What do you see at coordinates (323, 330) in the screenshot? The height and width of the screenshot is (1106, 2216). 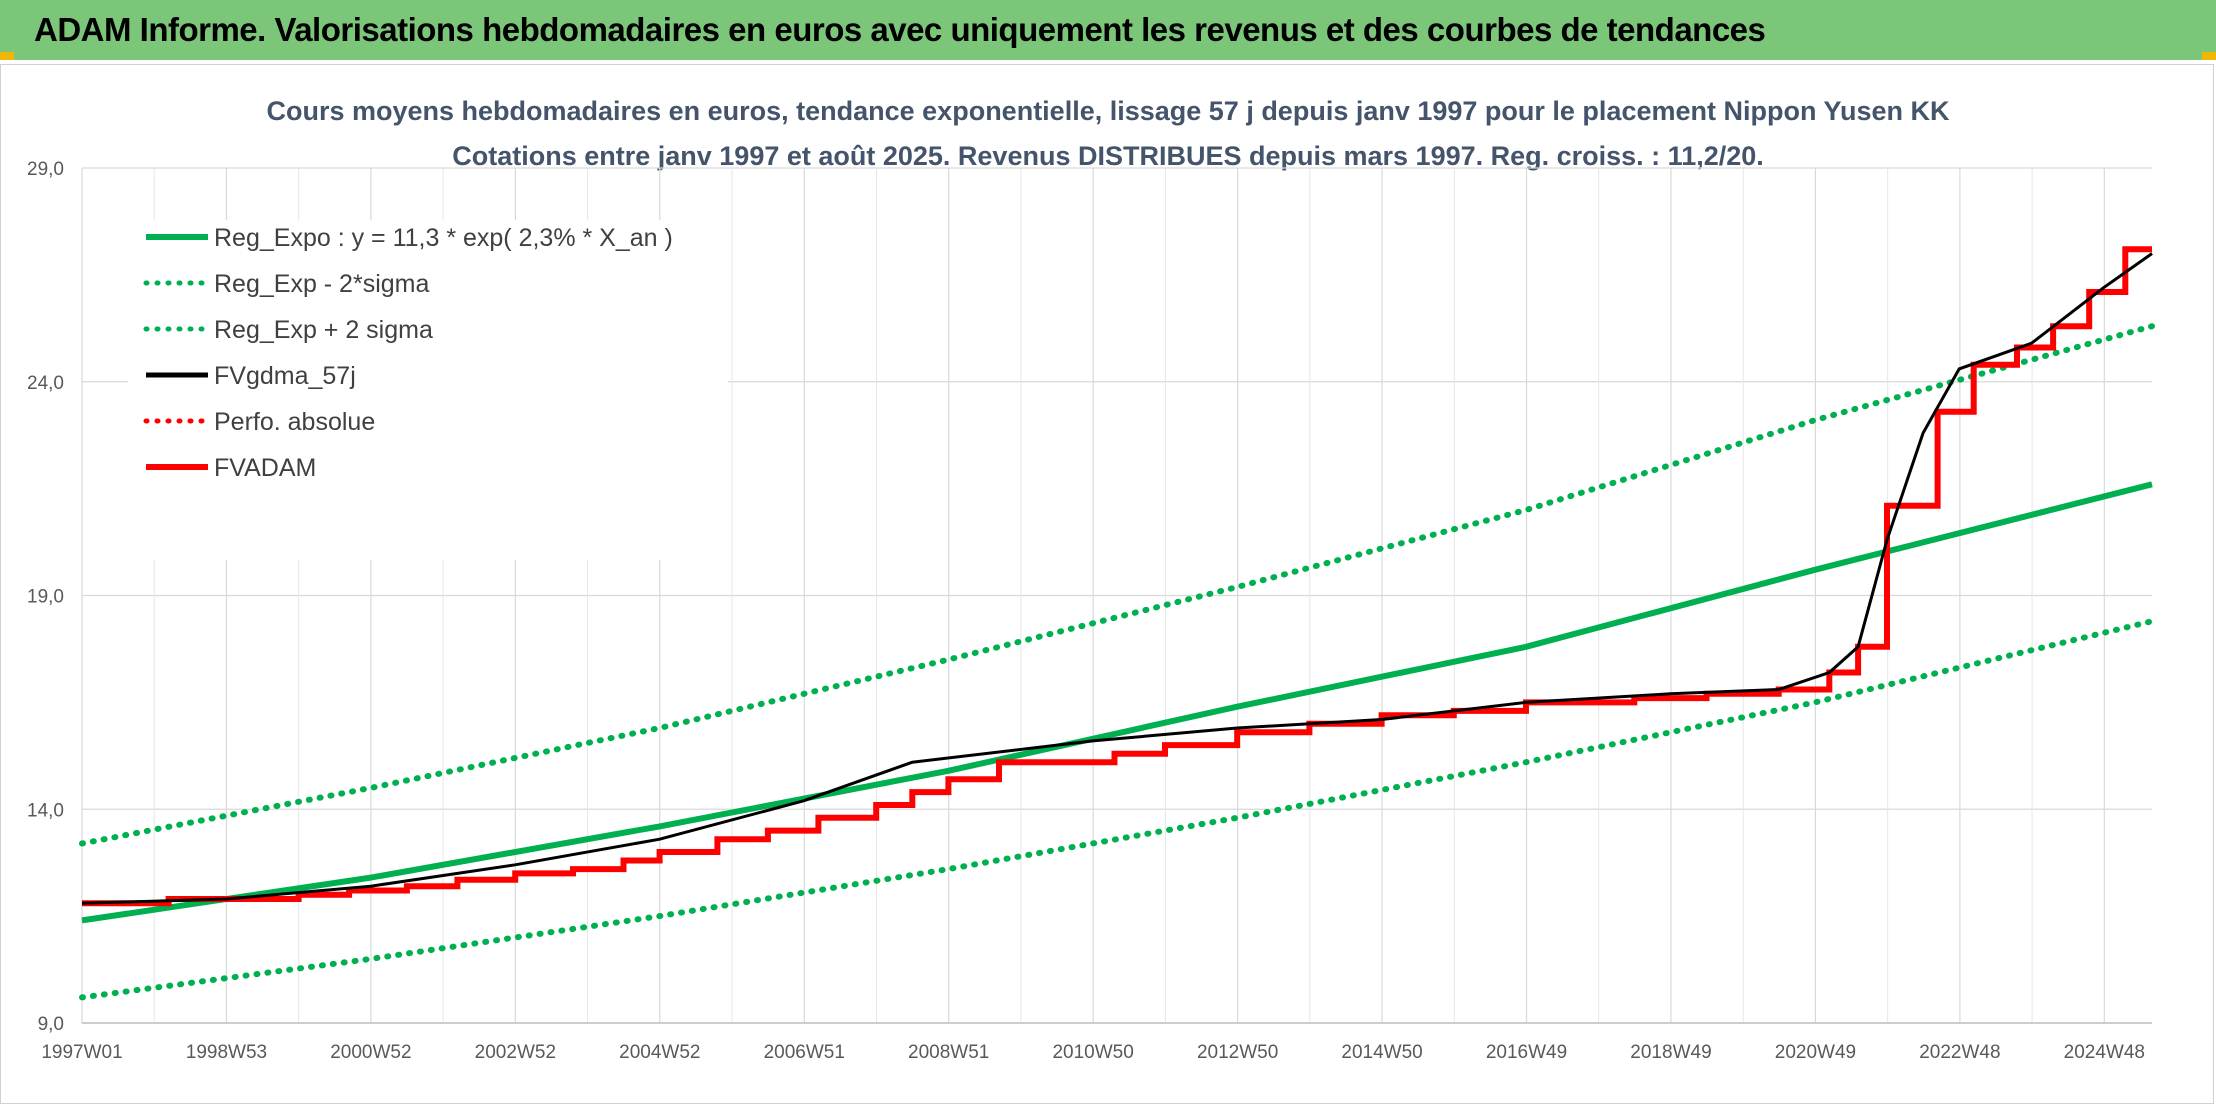 I see `legend-label: Reg_Exp + 2 sigma` at bounding box center [323, 330].